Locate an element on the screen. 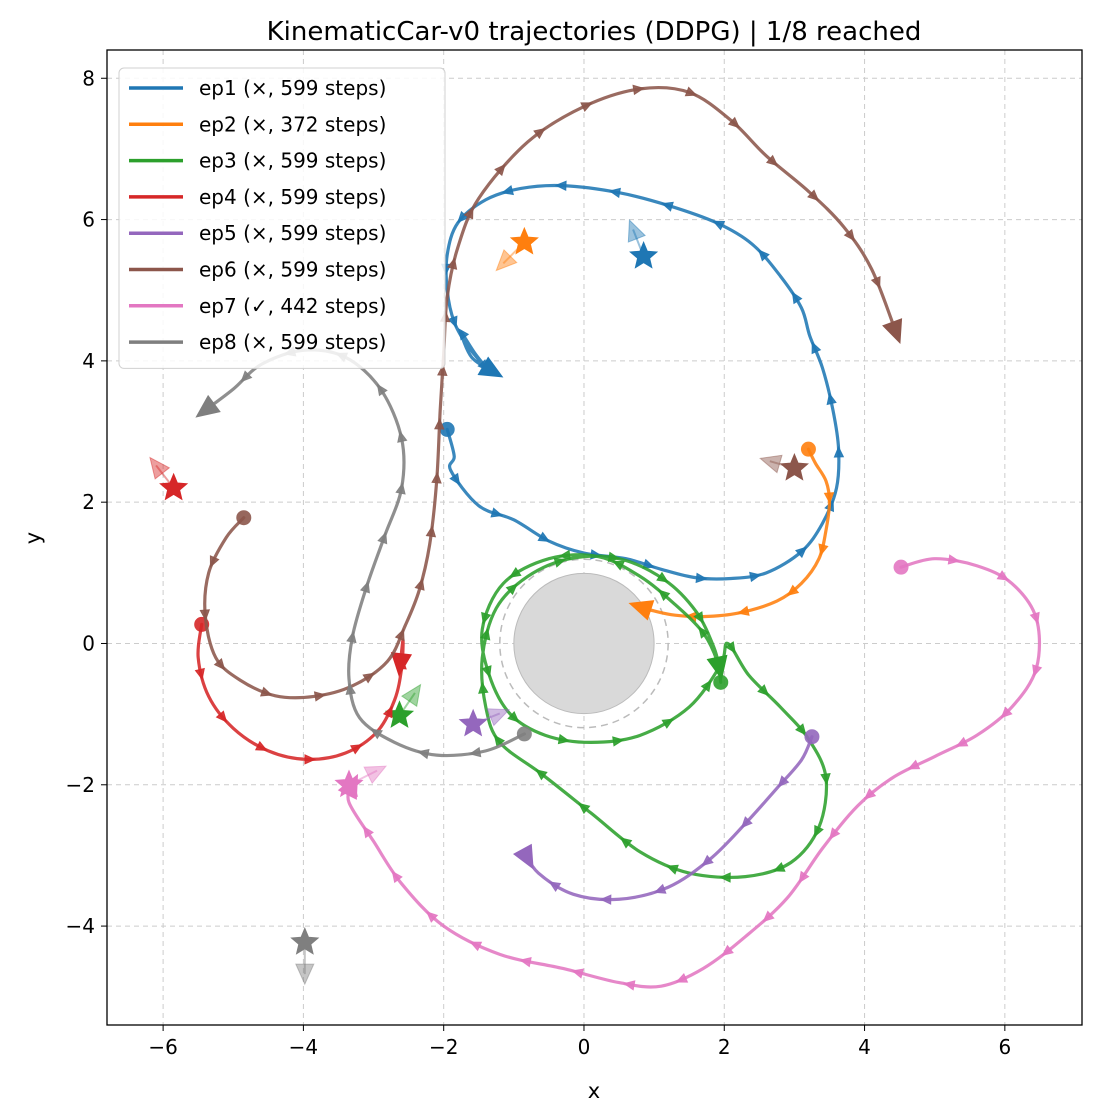 The height and width of the screenshot is (1119, 1101). y-tick-label: 8 is located at coordinates (88, 78).